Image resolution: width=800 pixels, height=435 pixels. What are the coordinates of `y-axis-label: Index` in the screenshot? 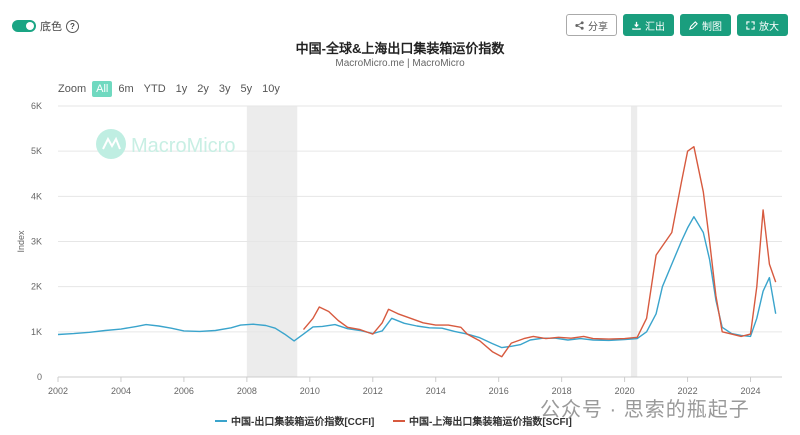 It's located at (21, 241).